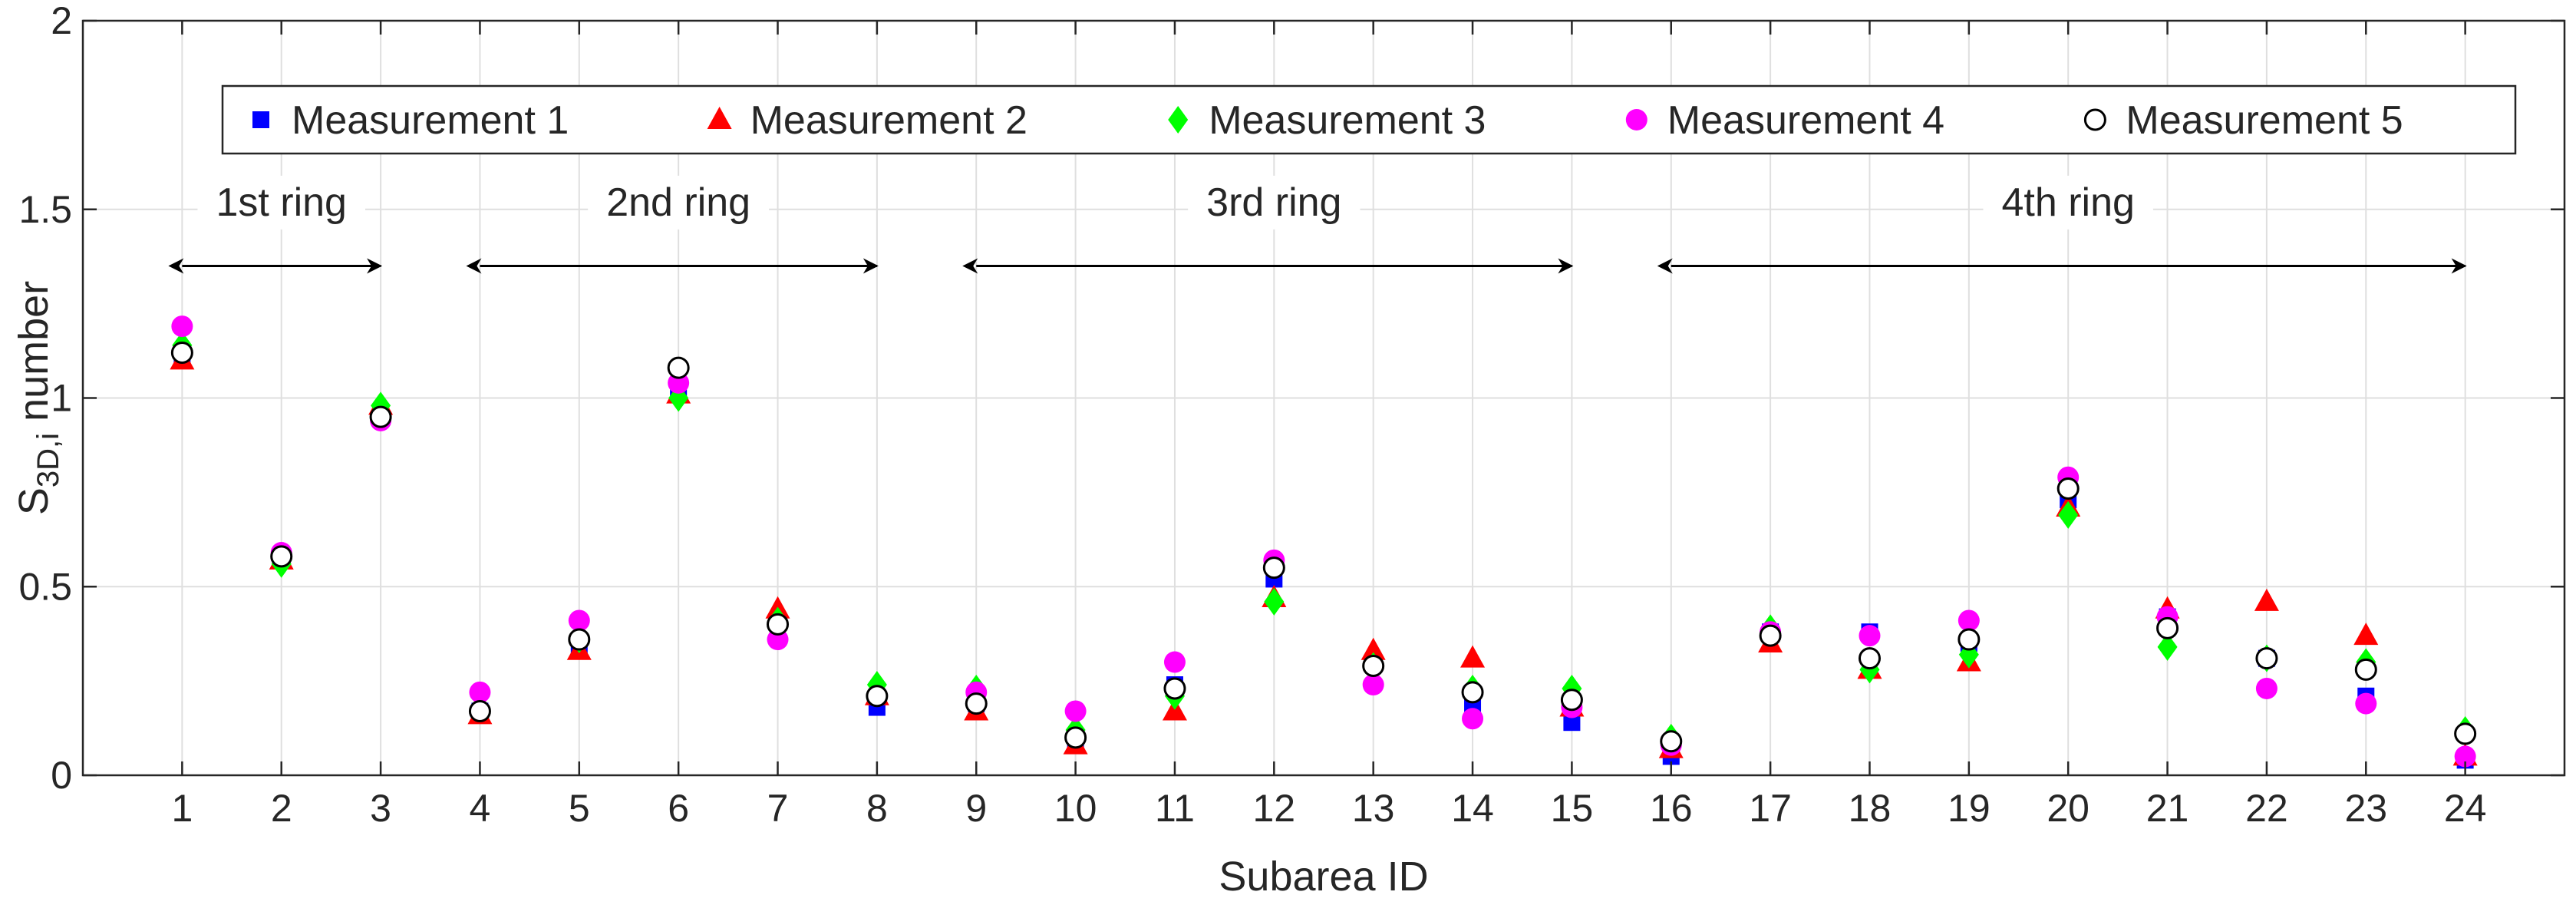 The height and width of the screenshot is (905, 2576). Describe the element at coordinates (2266, 809) in the screenshot. I see `x-tick-label: 22` at that location.